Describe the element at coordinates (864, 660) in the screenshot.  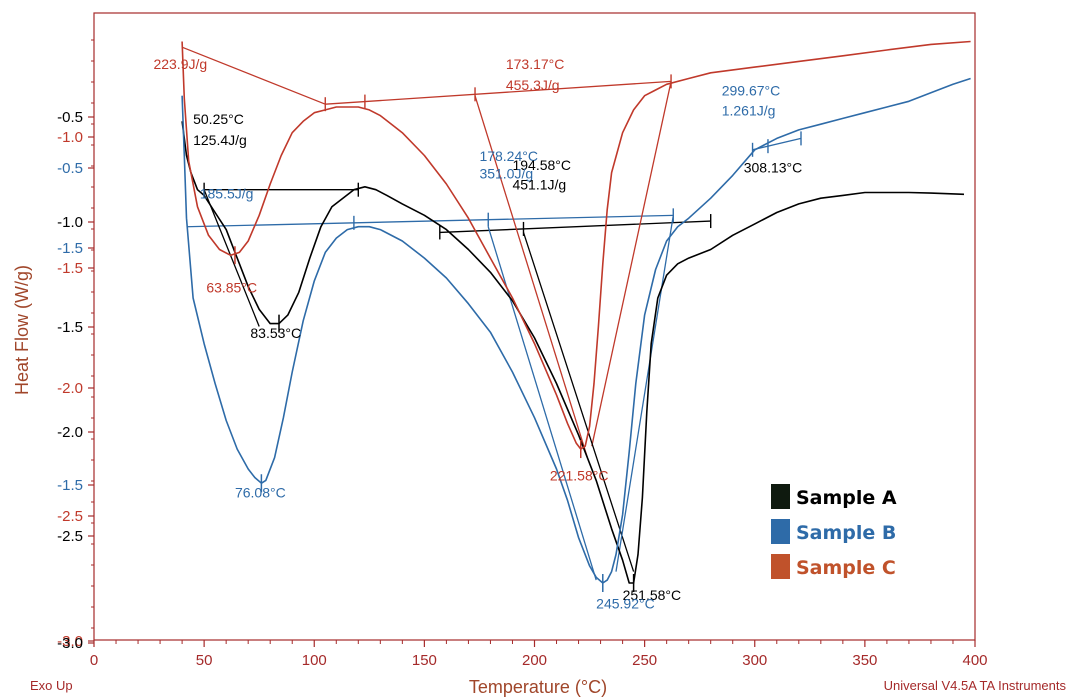
I see `x-tick-label: 350` at that location.